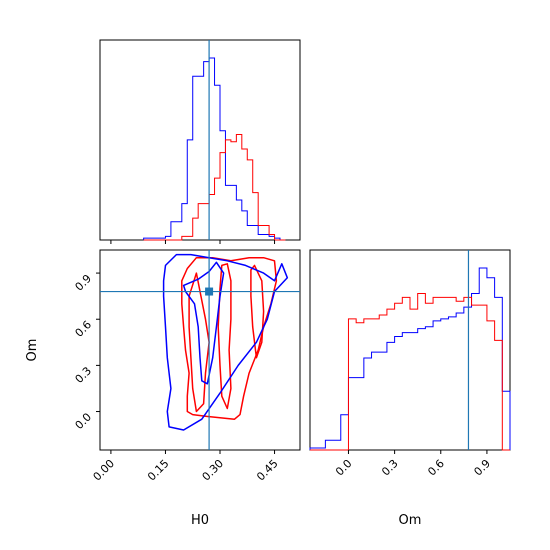 The width and height of the screenshot is (550, 550). I want to click on y-axis-label-om: Om, so click(32, 350).